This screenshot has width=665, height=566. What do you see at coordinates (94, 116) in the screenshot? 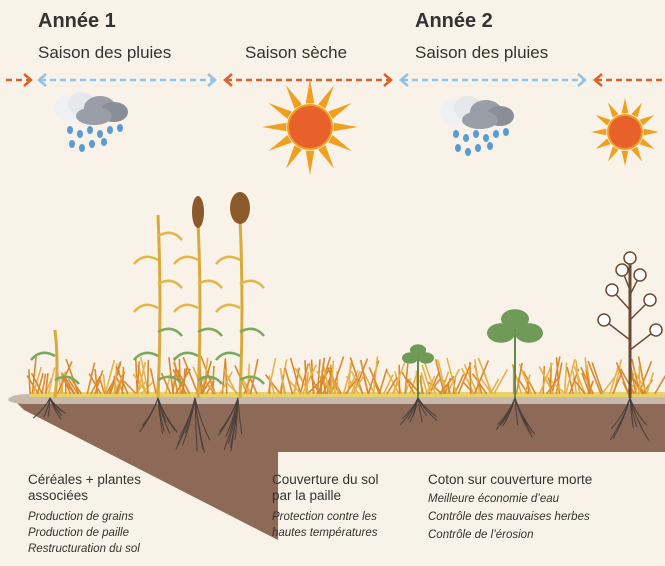
I see `cloud` at bounding box center [94, 116].